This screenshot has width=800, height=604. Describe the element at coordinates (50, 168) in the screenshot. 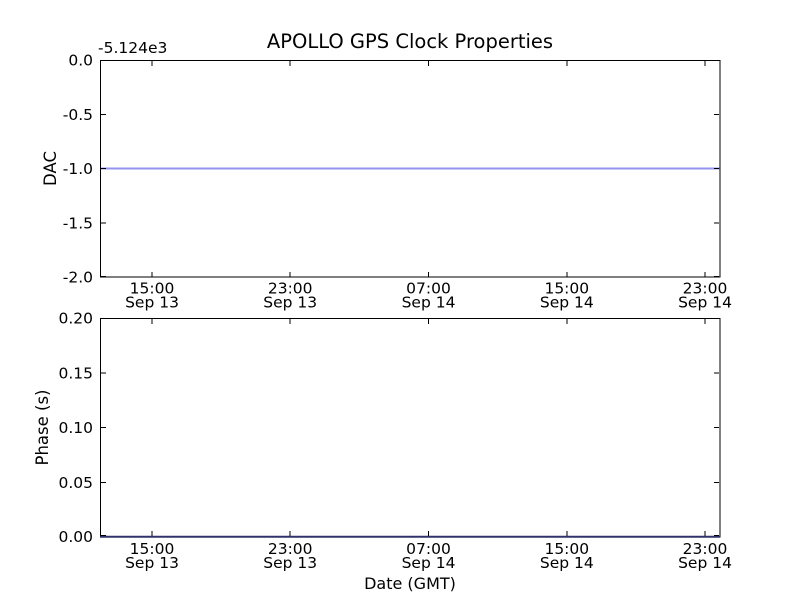

I see `dac-y-axis-label: DAC` at that location.